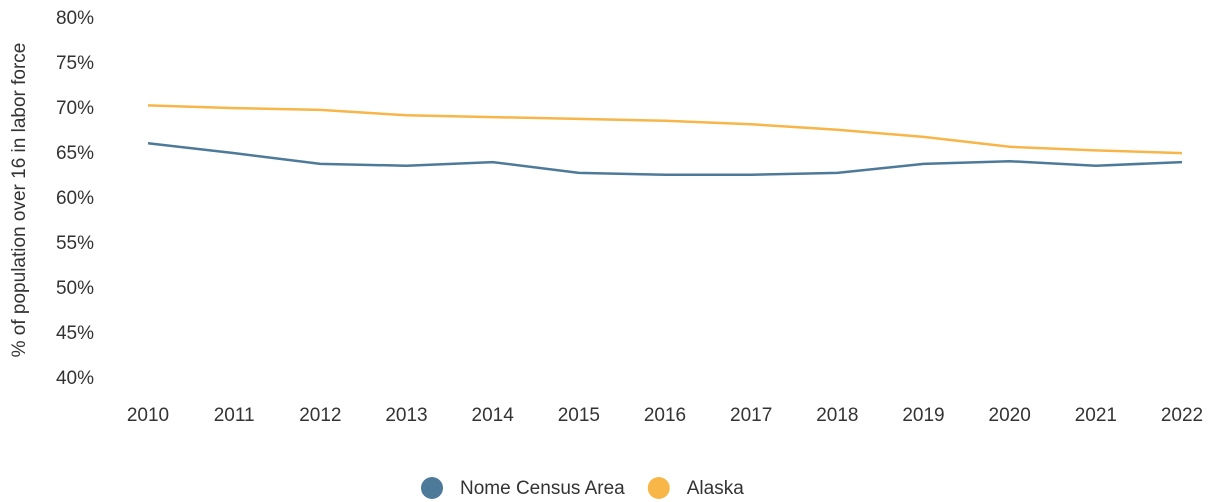 Image resolution: width=1212 pixels, height=502 pixels. Describe the element at coordinates (1010, 415) in the screenshot. I see `x-tick-label: 2020` at that location.